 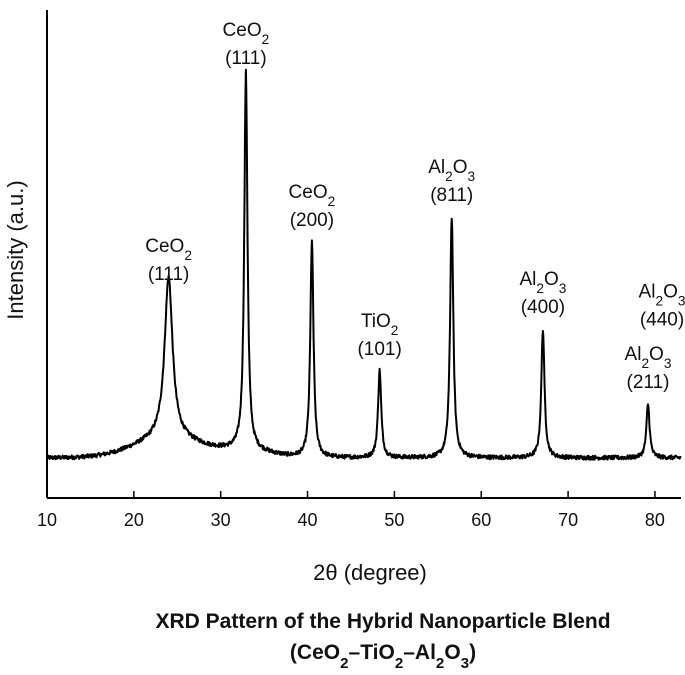 I want to click on peak-annotation: Al2O3(211), so click(x=648, y=368).